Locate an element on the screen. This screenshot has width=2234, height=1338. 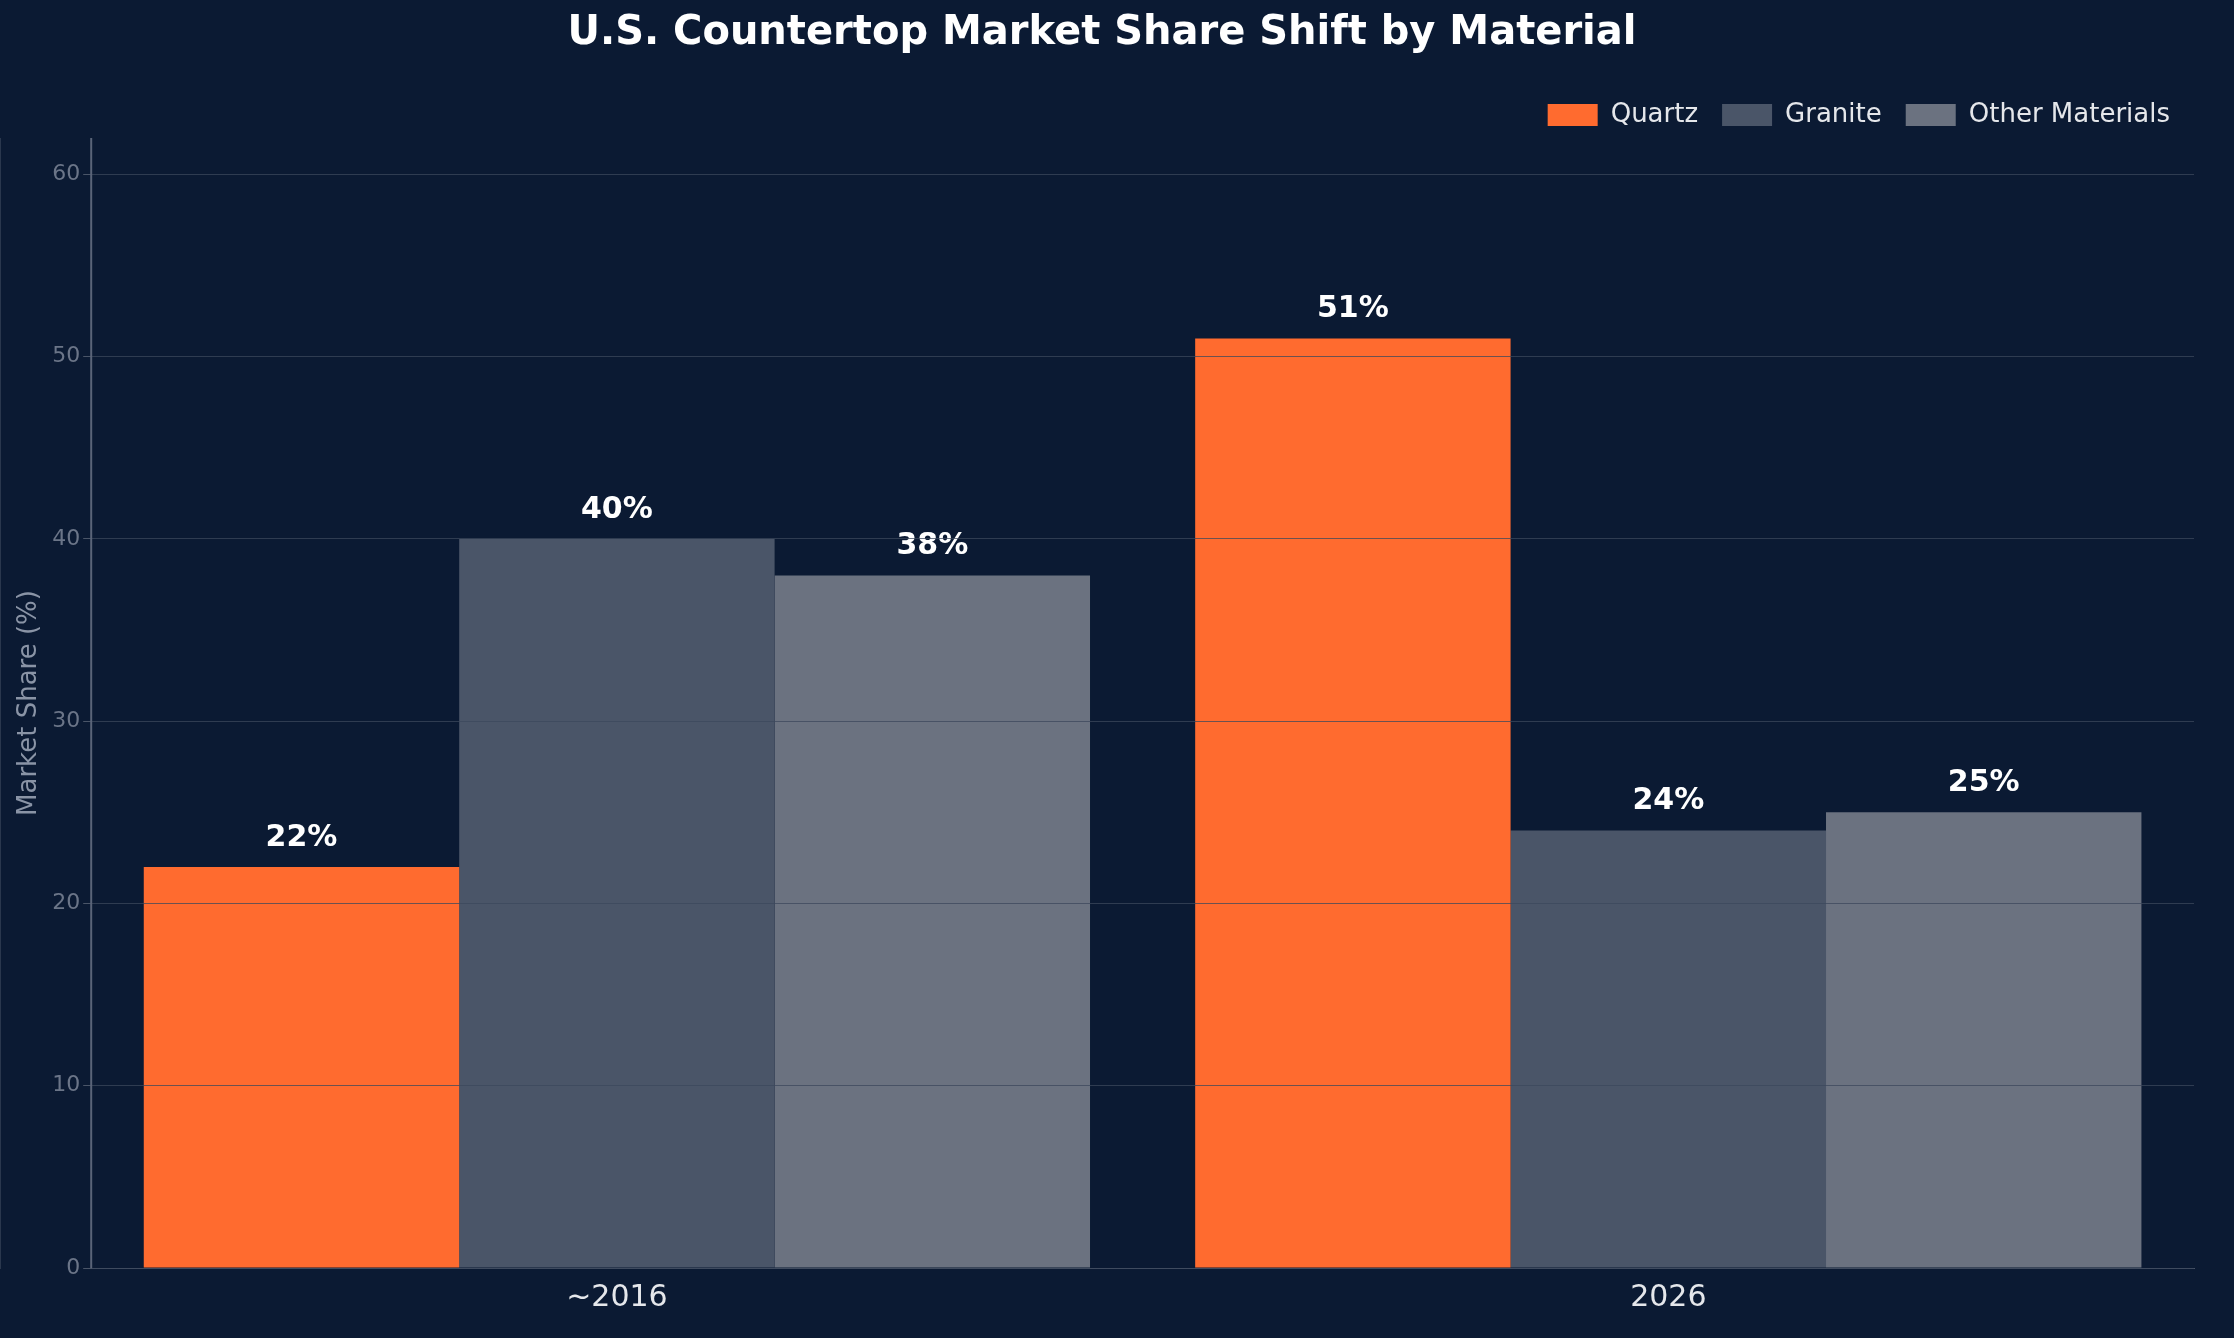
y-tick-label: 60 is located at coordinates (66, 173).